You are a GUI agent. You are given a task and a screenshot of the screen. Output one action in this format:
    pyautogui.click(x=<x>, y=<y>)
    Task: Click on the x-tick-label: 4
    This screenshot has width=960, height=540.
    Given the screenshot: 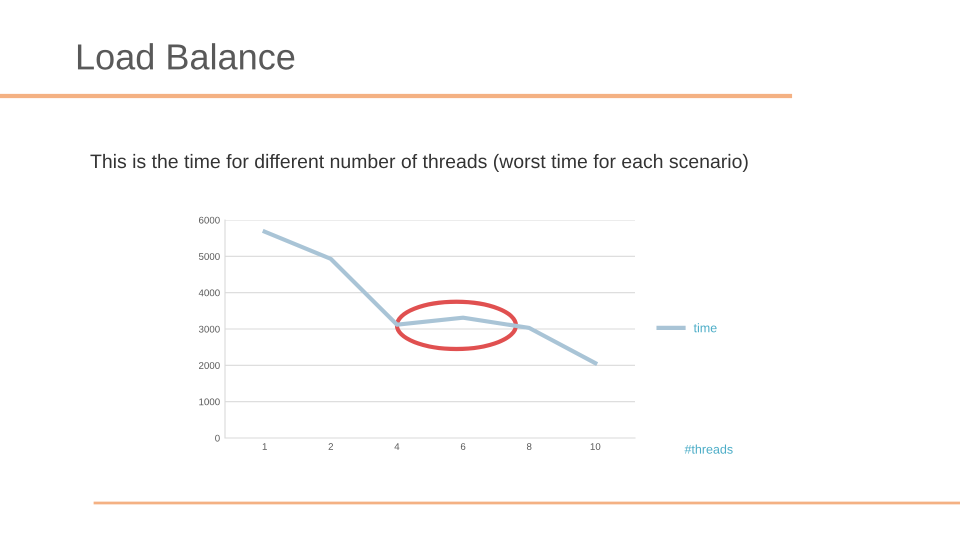 What is the action you would take?
    pyautogui.click(x=397, y=446)
    